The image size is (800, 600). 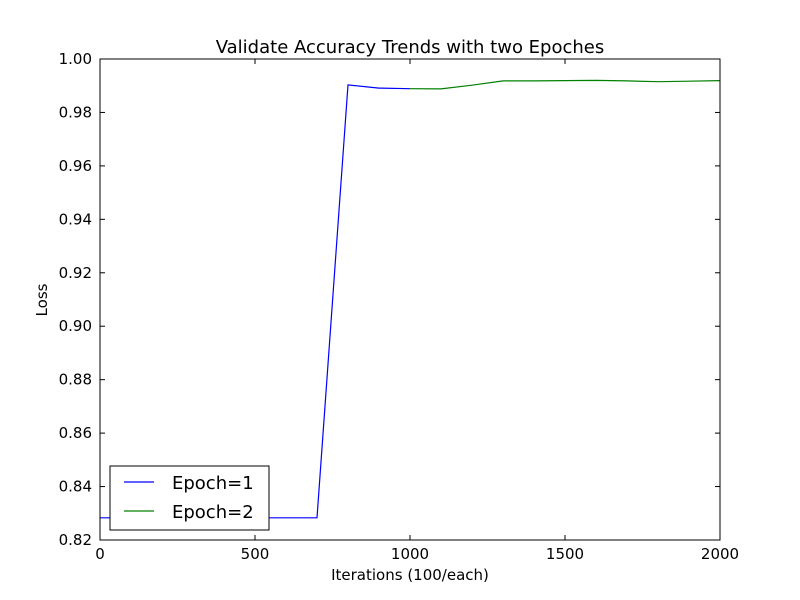 I want to click on y-tick-label: 0.92, so click(x=75, y=273).